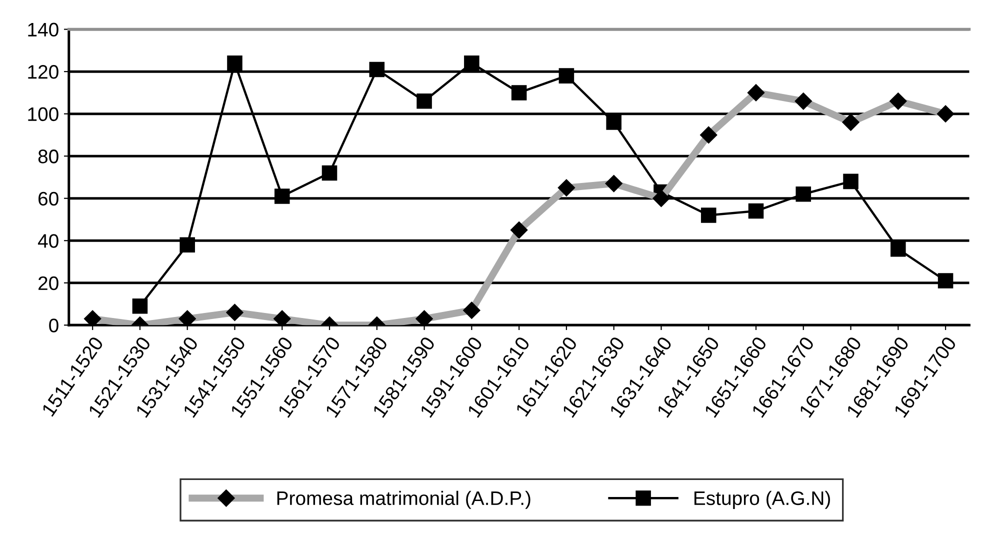 This screenshot has width=984, height=533. Describe the element at coordinates (43, 72) in the screenshot. I see `y-tick-label: 120` at that location.